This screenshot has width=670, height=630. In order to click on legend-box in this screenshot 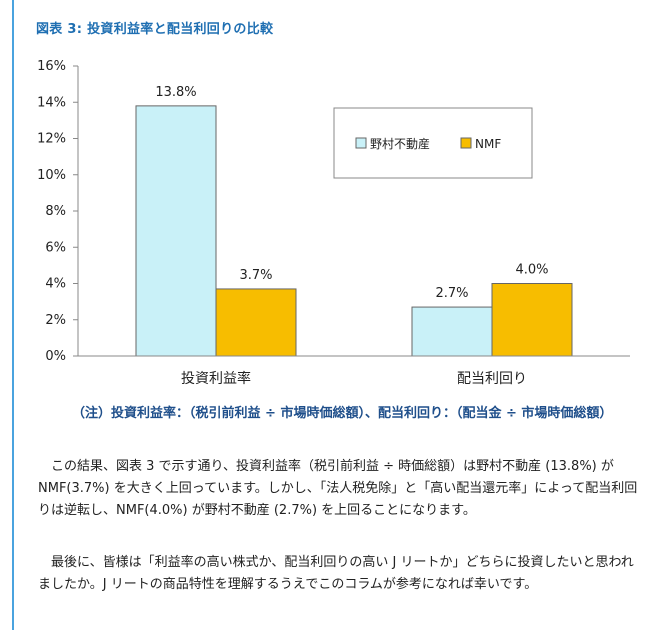, I will do `click(433, 143)`.